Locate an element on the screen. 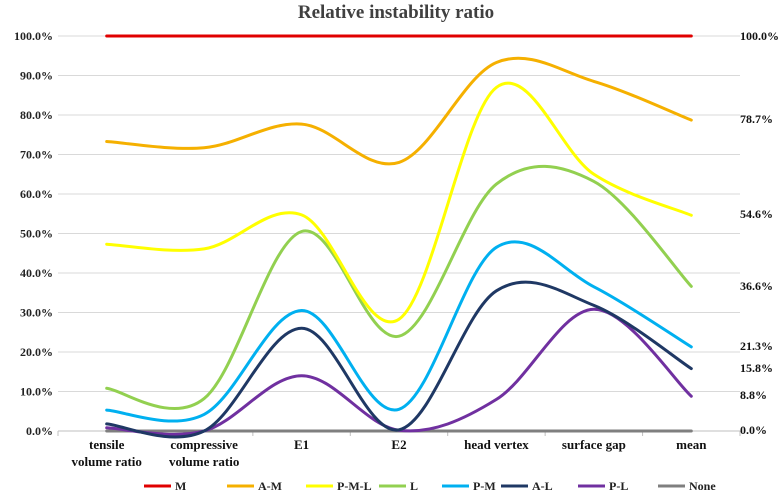 This screenshot has width=782, height=497. y-tick-label: 100.0% is located at coordinates (33, 36).